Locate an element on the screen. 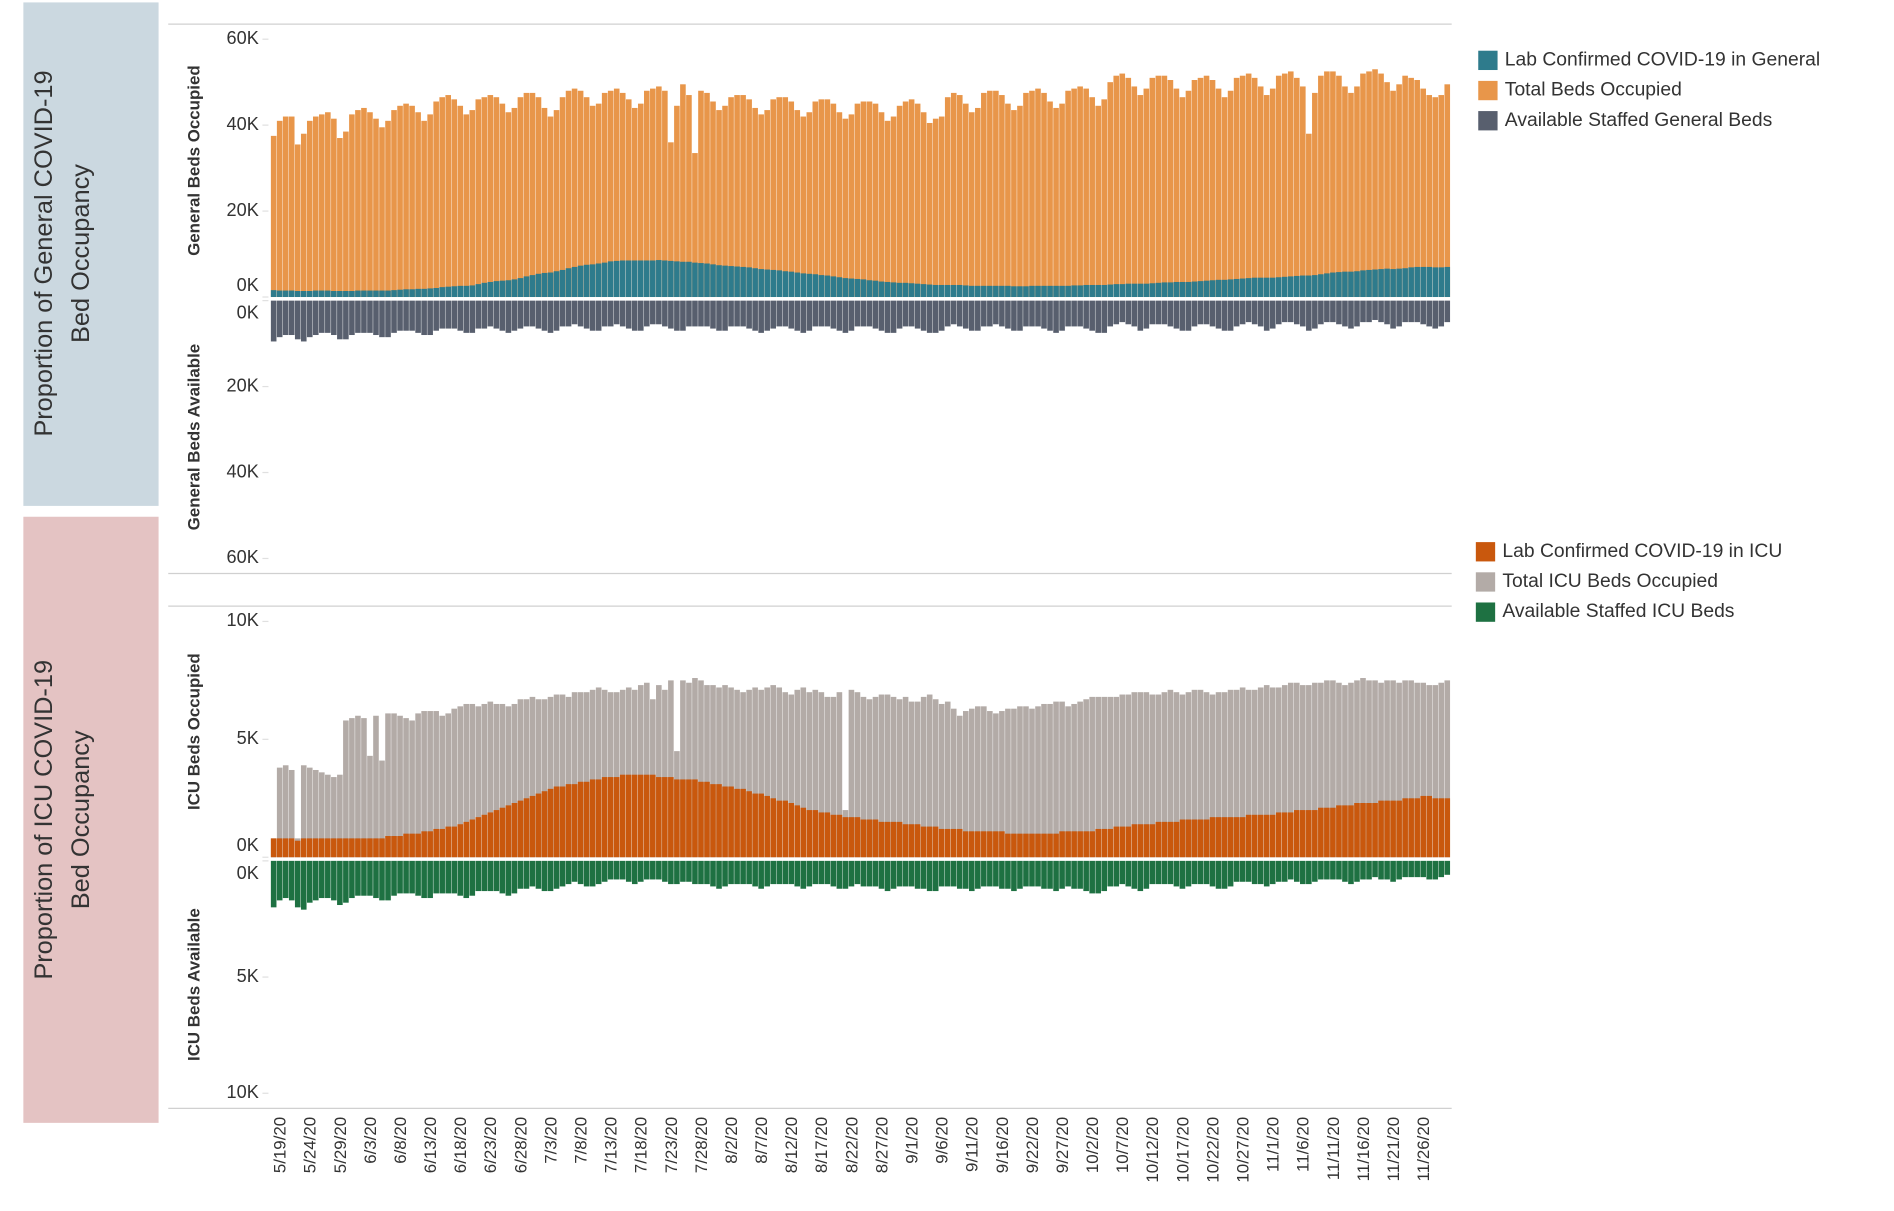 Image resolution: width=1894 pixels, height=1211 pixels. x-tick-label: 7/18/20 is located at coordinates (641, 1145).